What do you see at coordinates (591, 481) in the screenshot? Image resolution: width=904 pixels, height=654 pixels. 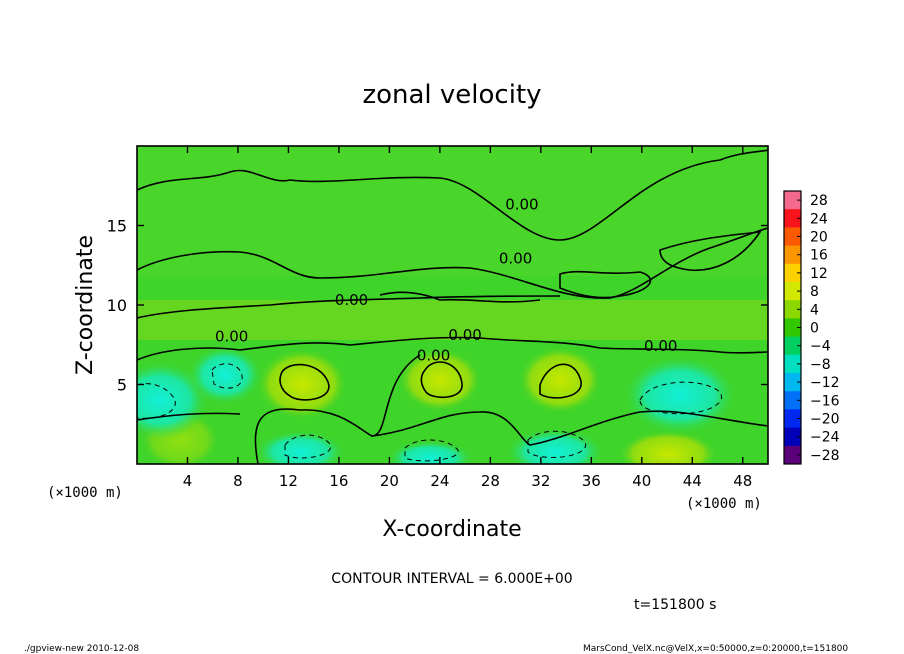 I see `x-tick-label: 36` at bounding box center [591, 481].